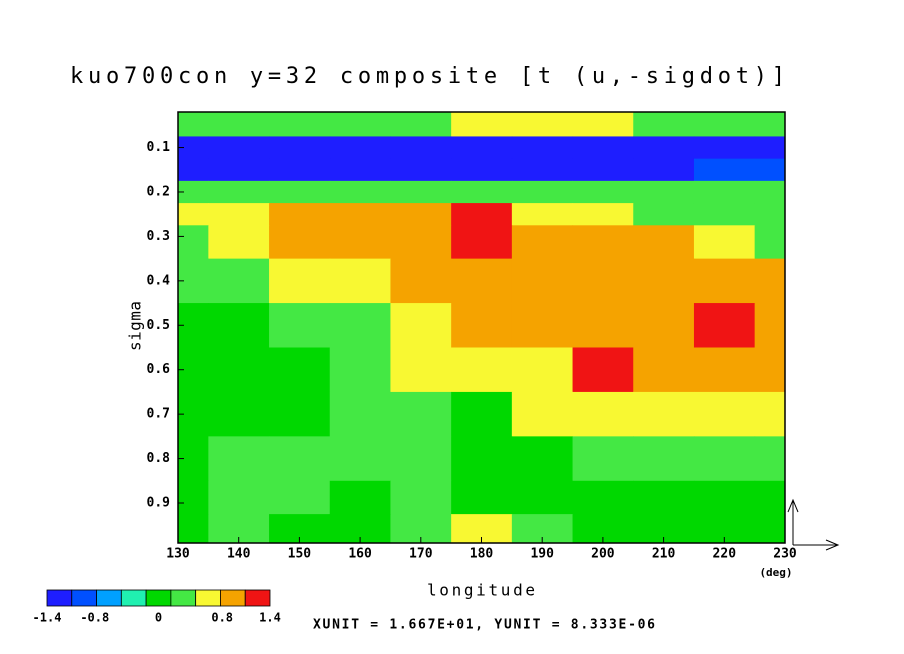 This screenshot has width=904, height=654. I want to click on x-tick-label: 150, so click(300, 554).